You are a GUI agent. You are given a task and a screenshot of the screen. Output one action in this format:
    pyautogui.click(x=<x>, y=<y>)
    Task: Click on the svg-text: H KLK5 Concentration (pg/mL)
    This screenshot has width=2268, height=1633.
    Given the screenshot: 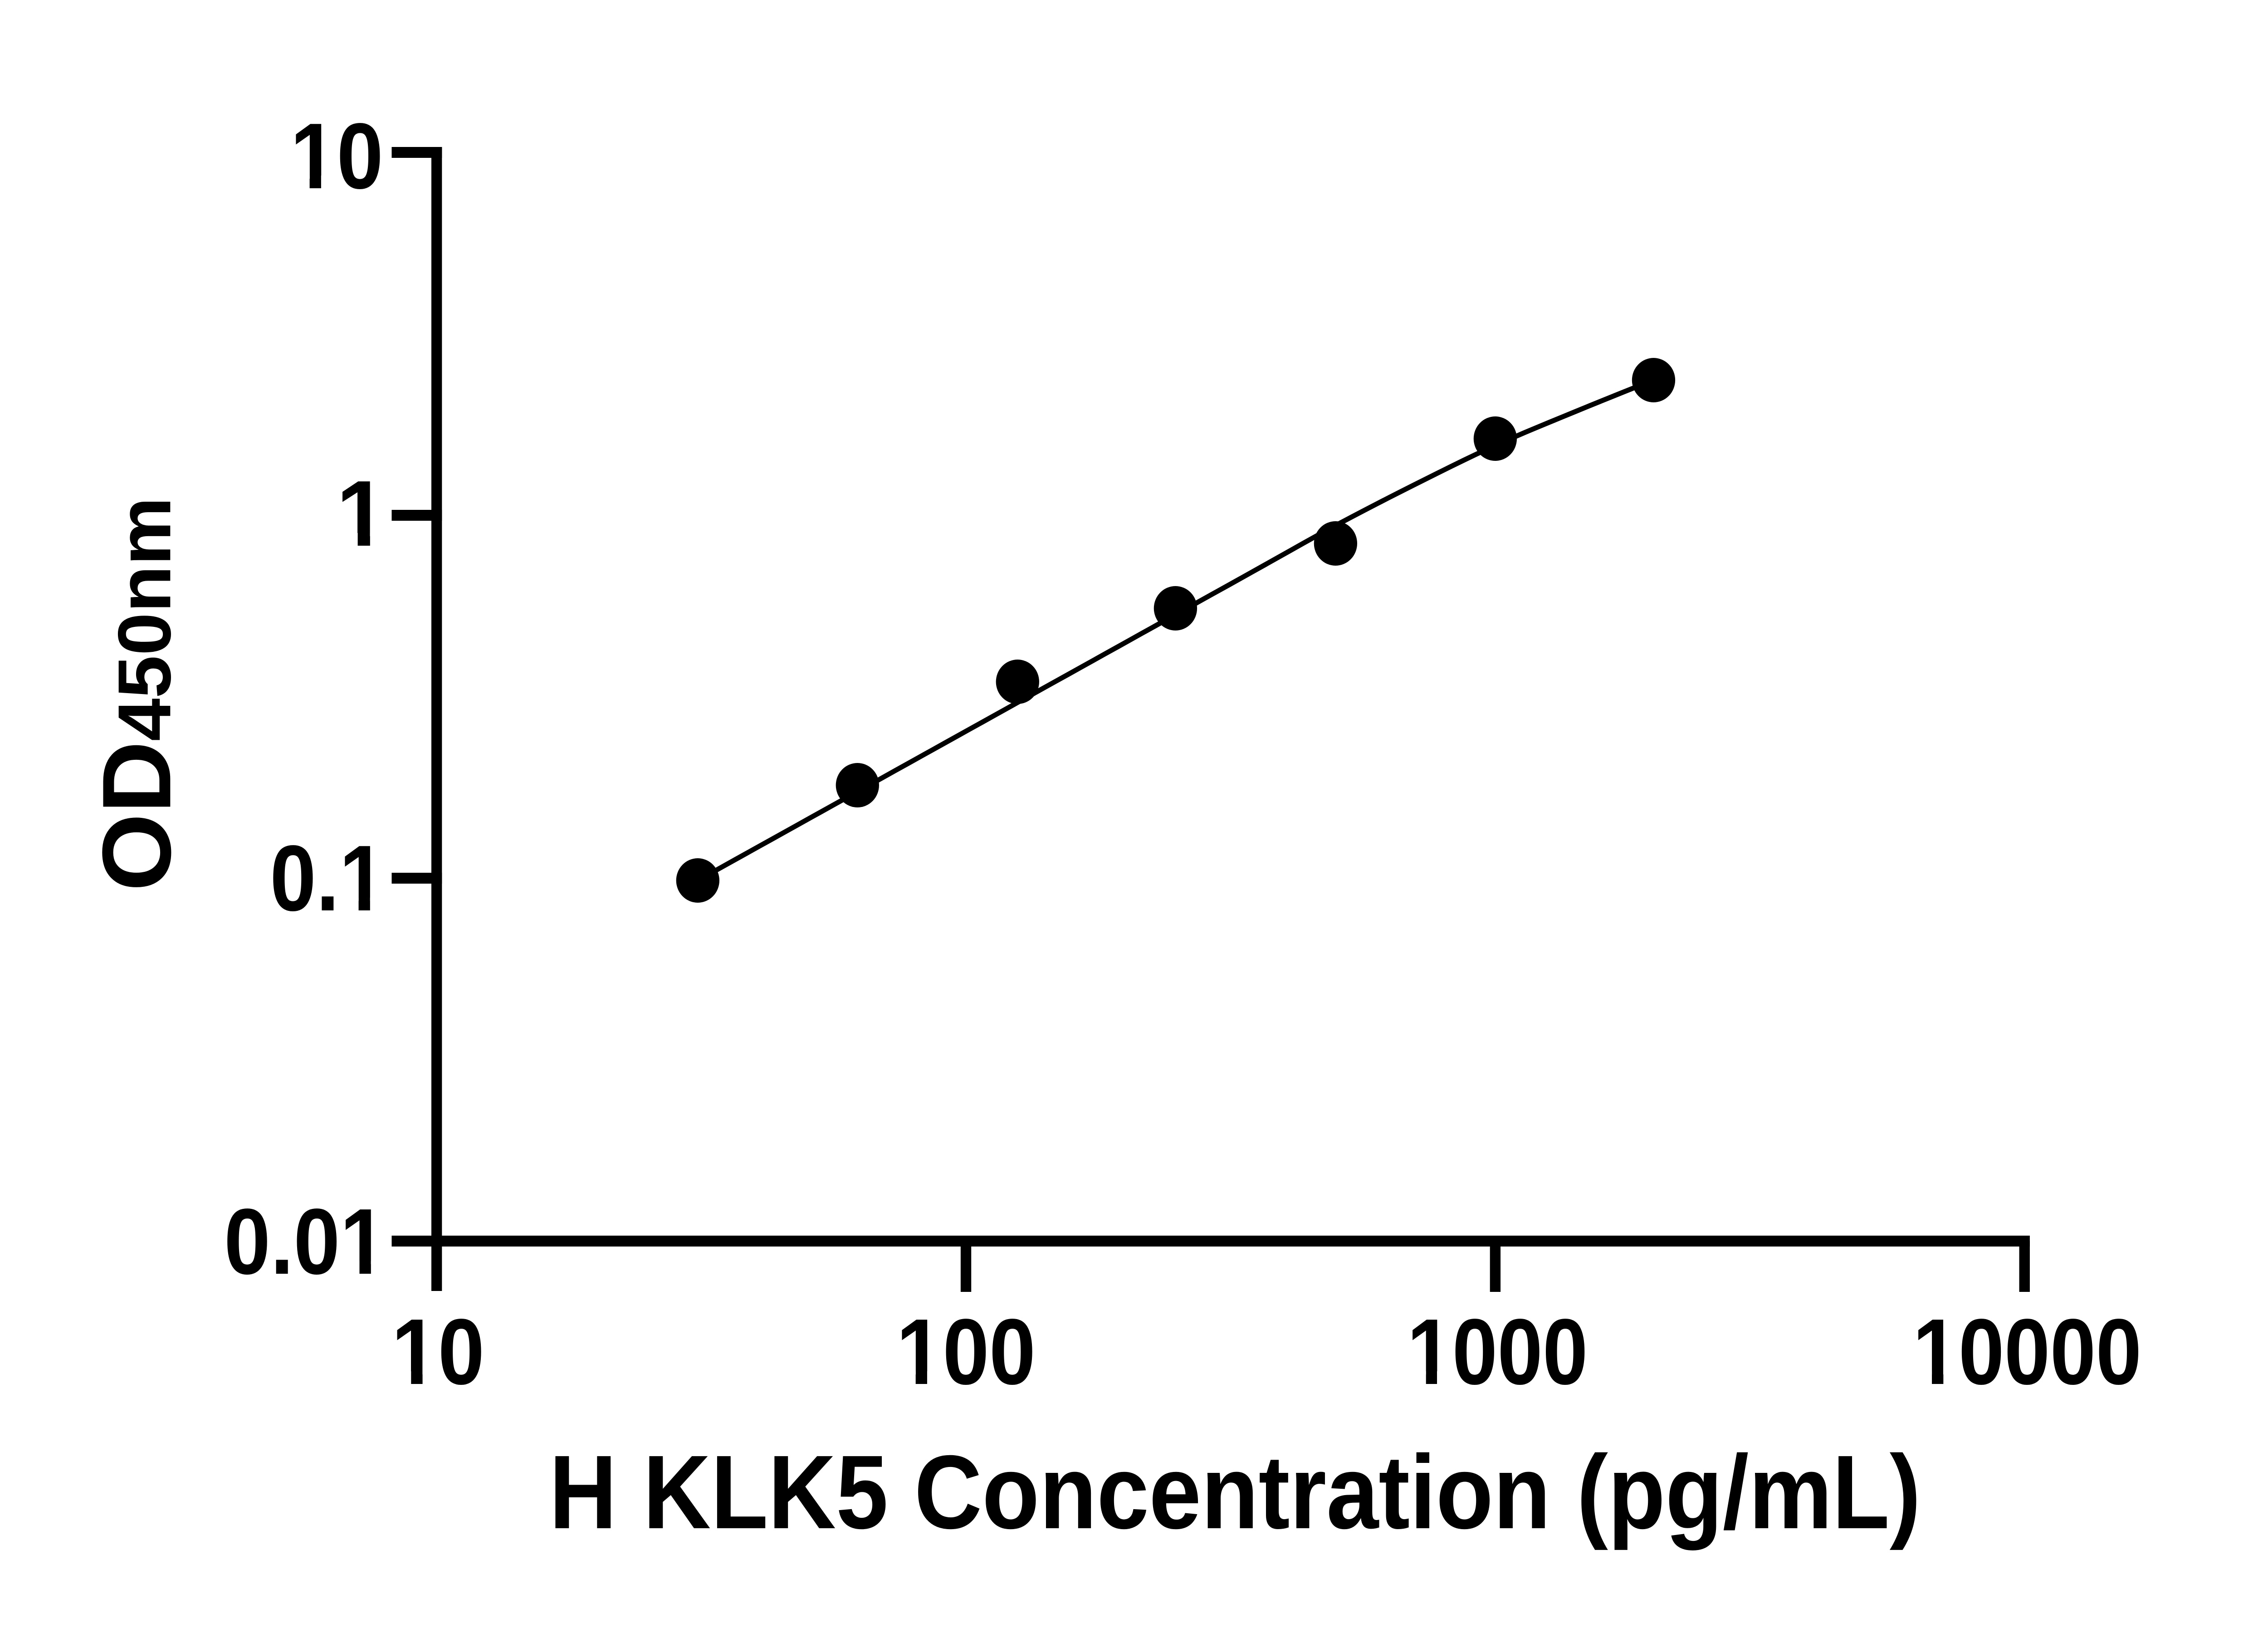 What is the action you would take?
    pyautogui.click(x=1235, y=1492)
    